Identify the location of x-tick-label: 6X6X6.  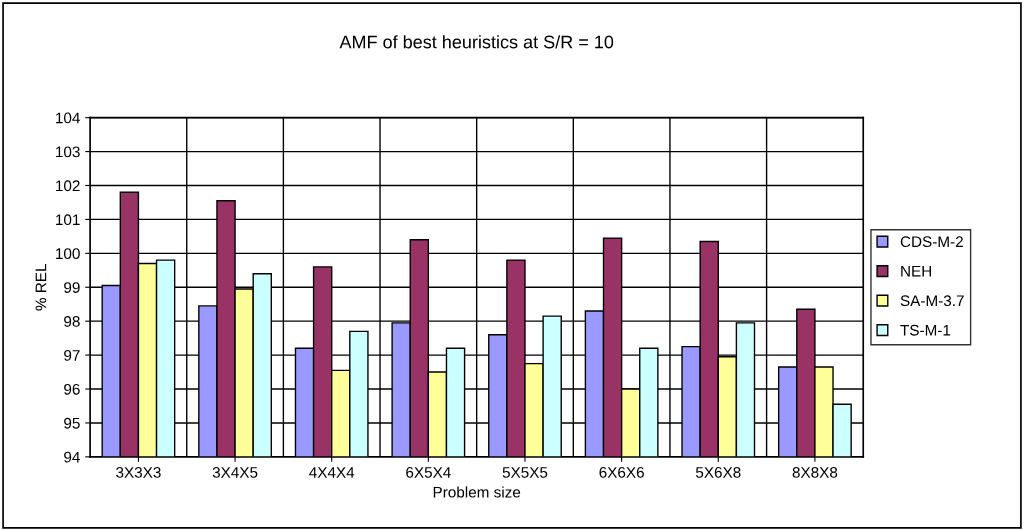
(621, 472).